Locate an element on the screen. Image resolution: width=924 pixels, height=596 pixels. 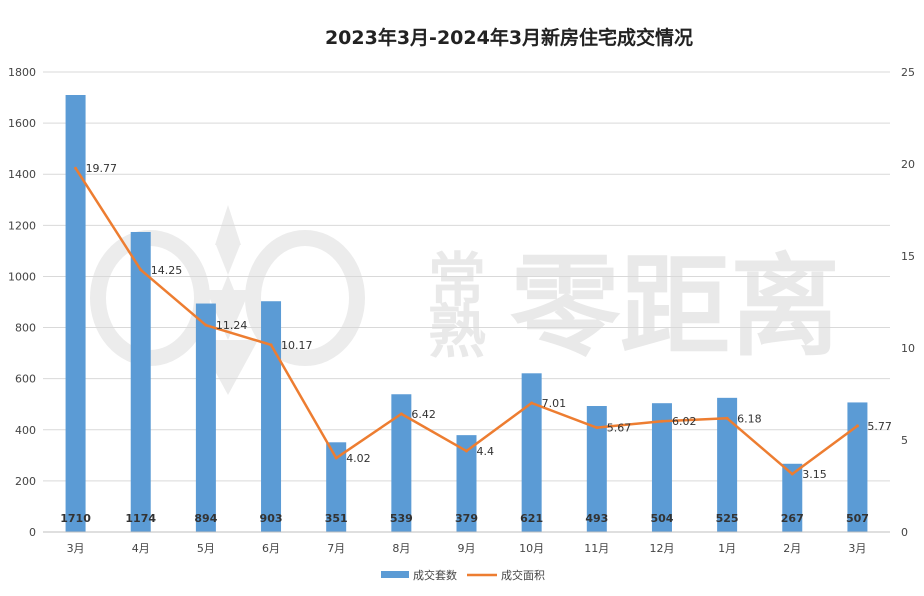
bar-value-label: 267 is located at coordinates (792, 518).